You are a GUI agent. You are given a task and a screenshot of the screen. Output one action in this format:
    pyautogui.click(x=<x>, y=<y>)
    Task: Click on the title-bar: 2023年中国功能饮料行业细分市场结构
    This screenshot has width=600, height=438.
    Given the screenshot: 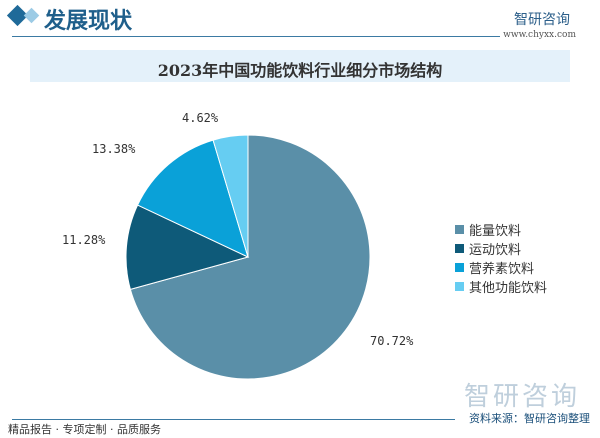 What is the action you would take?
    pyautogui.click(x=300, y=66)
    